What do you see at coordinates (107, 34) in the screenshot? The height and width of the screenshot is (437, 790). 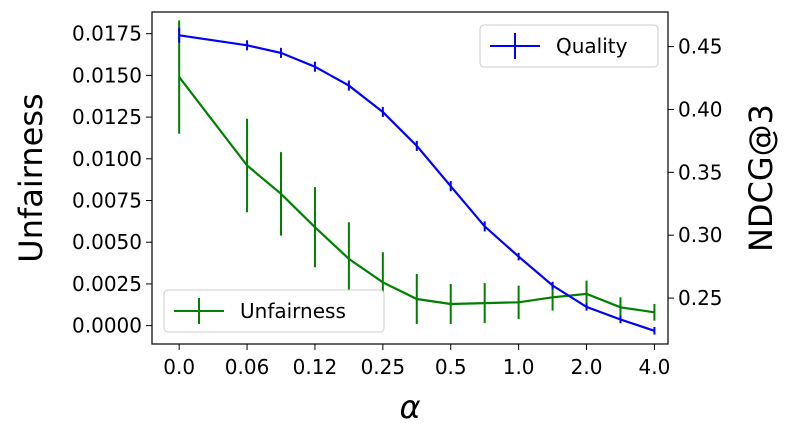 I see `left-y-tick-label: 0.0175` at bounding box center [107, 34].